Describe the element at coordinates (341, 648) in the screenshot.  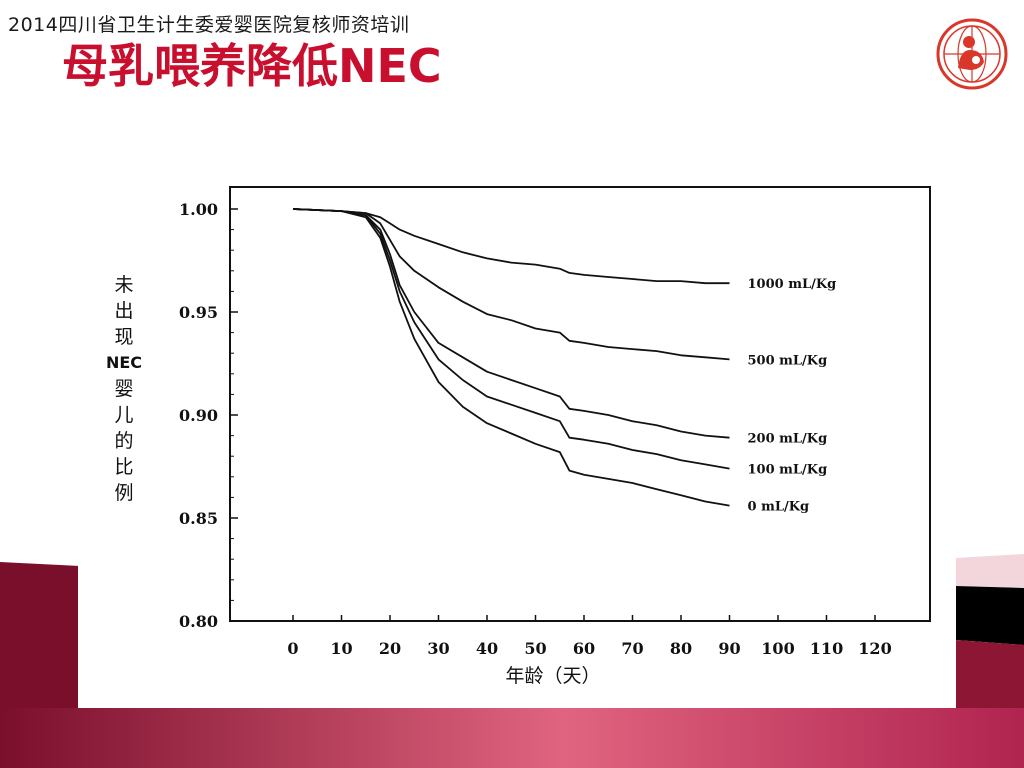
I see `x-tick-label: 10` at that location.